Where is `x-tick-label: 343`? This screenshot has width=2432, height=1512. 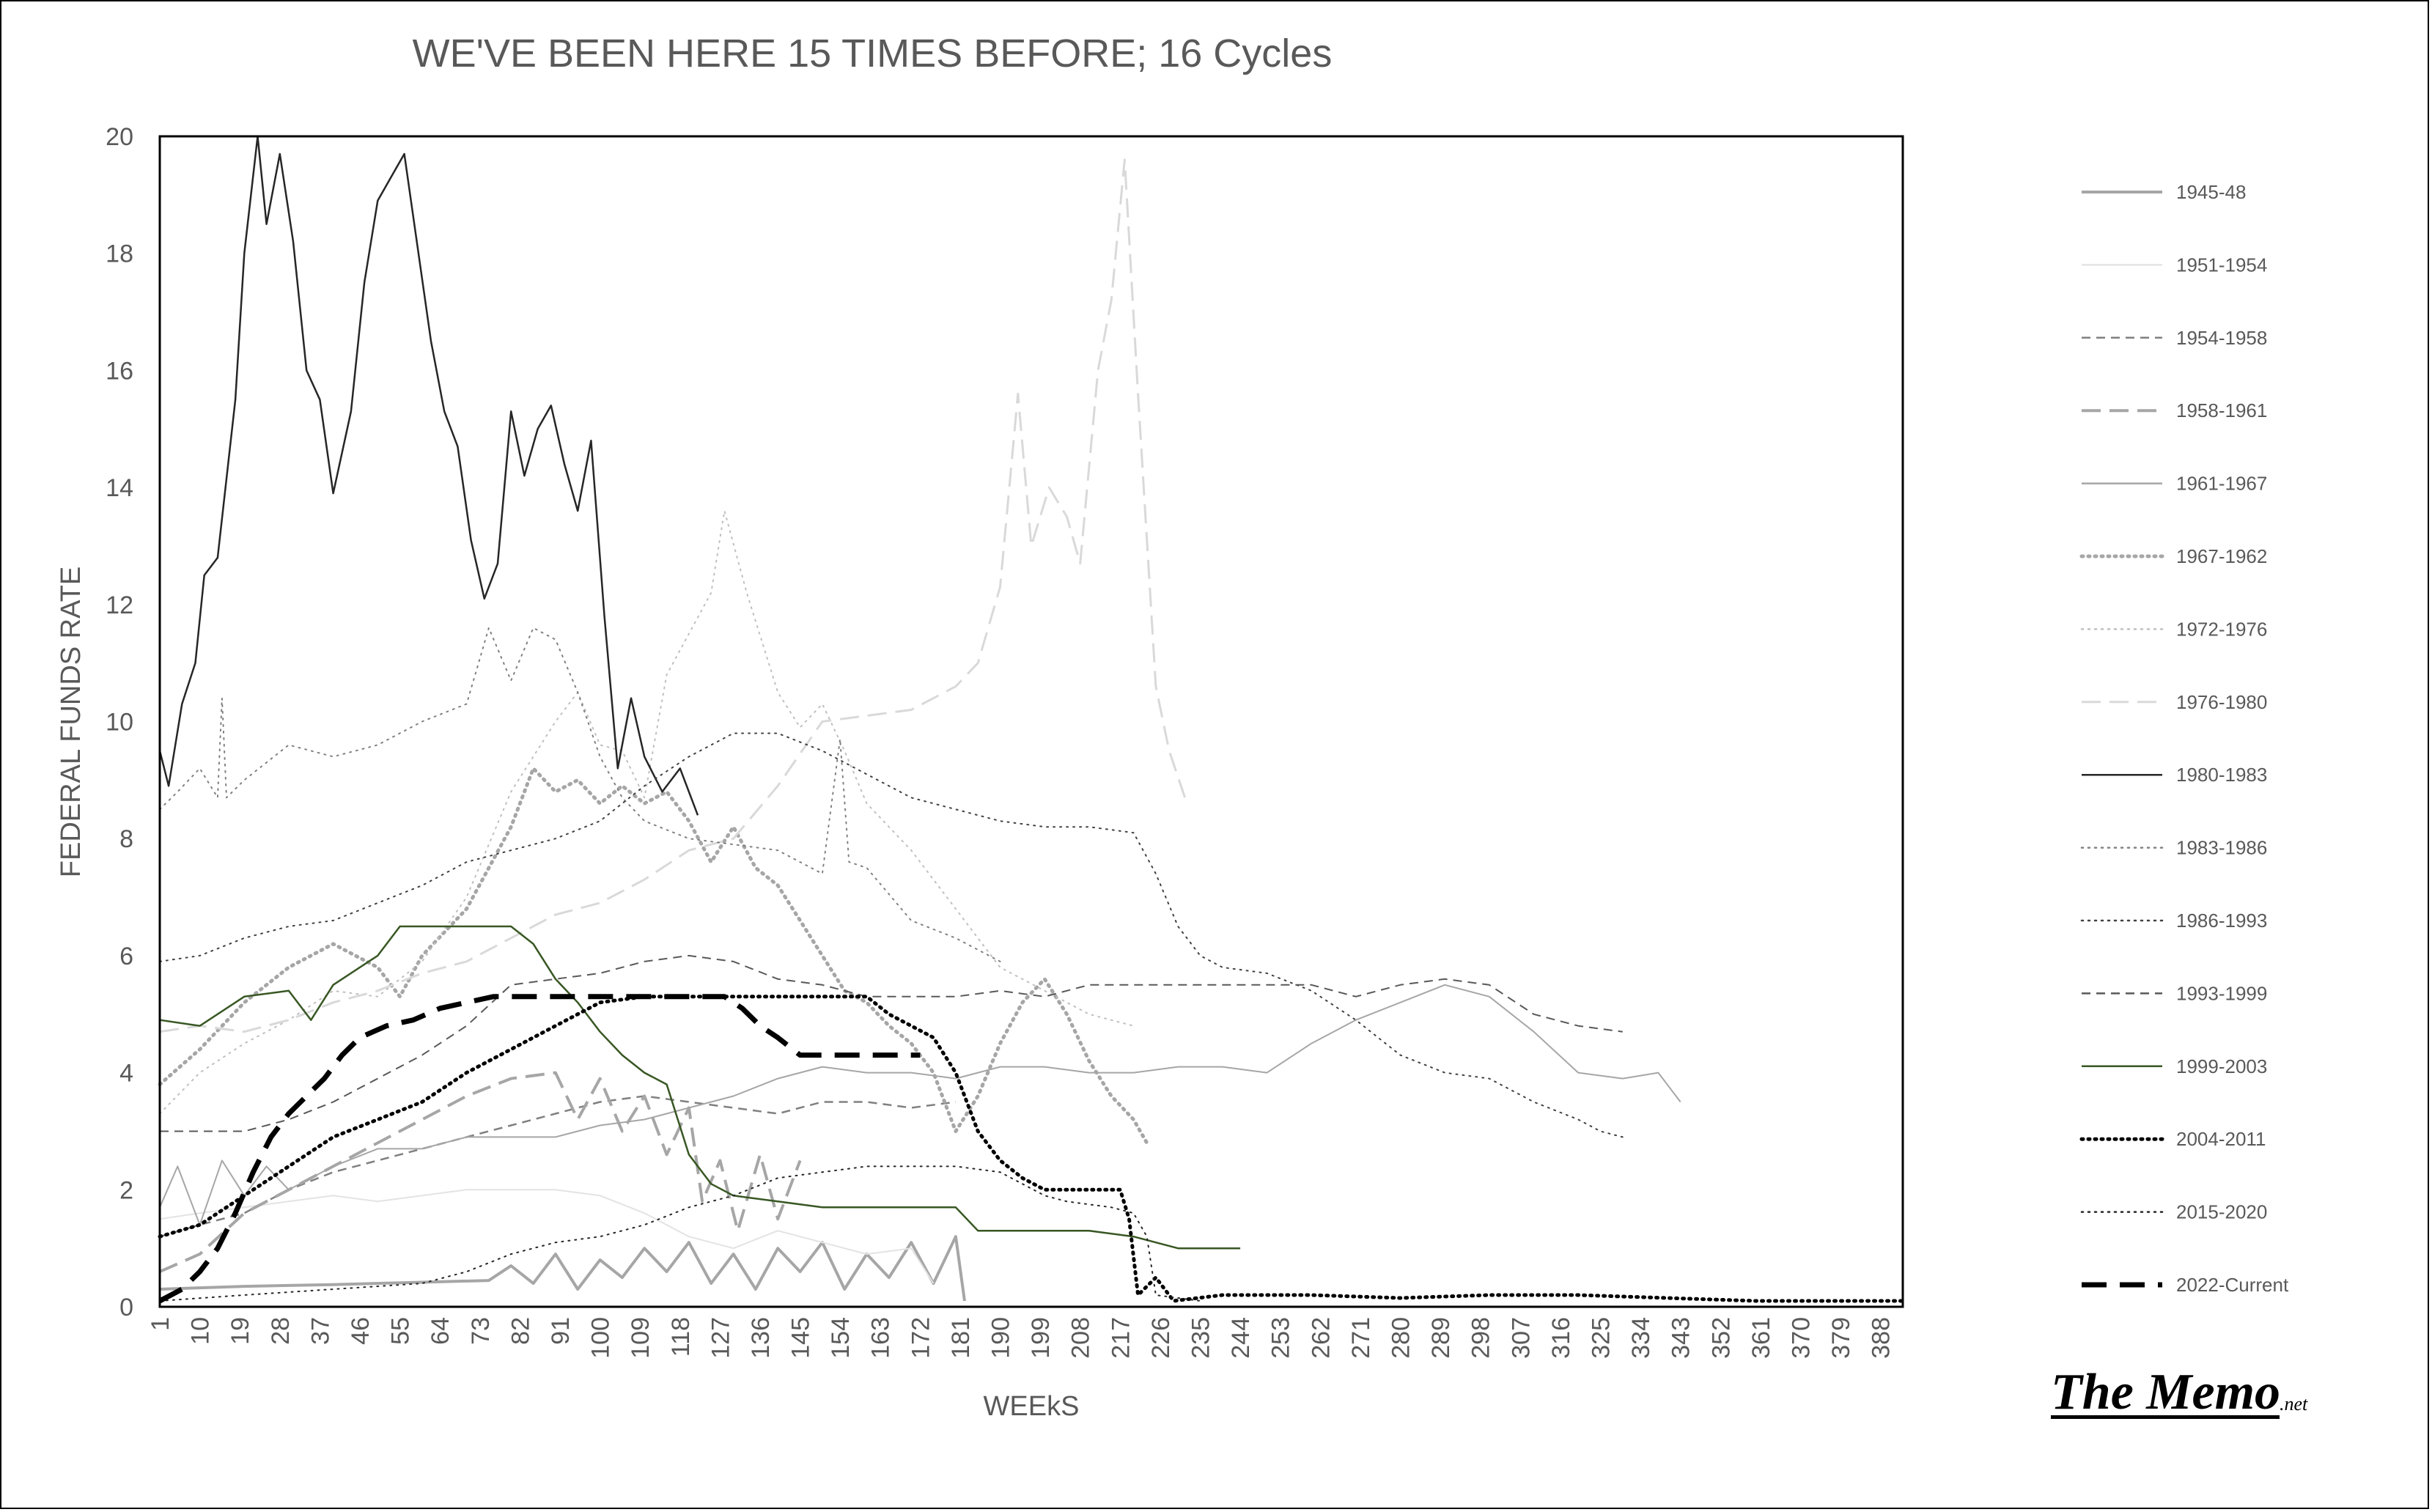 x-tick-label: 343 is located at coordinates (1681, 1338).